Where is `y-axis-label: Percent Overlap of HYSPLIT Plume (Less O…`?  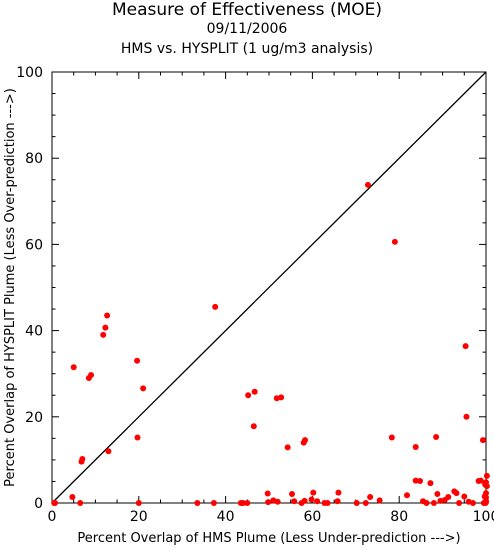
y-axis-label: Percent Overlap of HYSPLIT Plume (Less O… is located at coordinates (10, 287).